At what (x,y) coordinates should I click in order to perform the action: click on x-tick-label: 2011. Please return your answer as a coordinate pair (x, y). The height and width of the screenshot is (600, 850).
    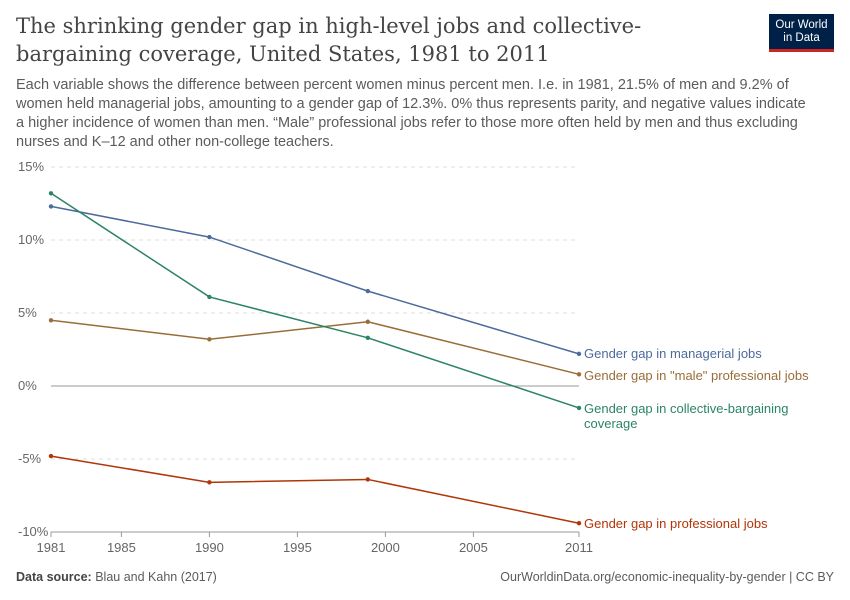
    Looking at the image, I should click on (579, 547).